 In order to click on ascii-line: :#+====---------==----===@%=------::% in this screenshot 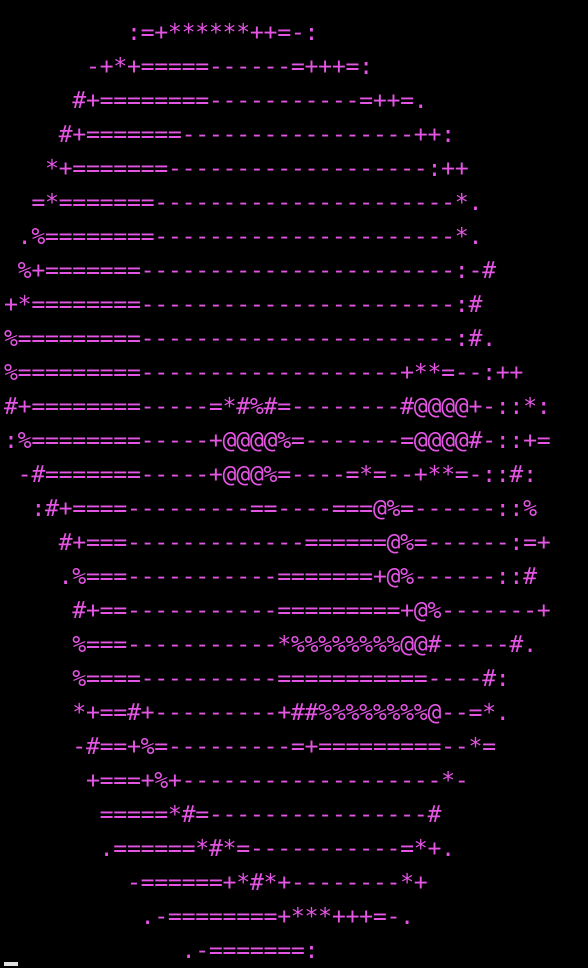, I will do `click(270, 508)`.